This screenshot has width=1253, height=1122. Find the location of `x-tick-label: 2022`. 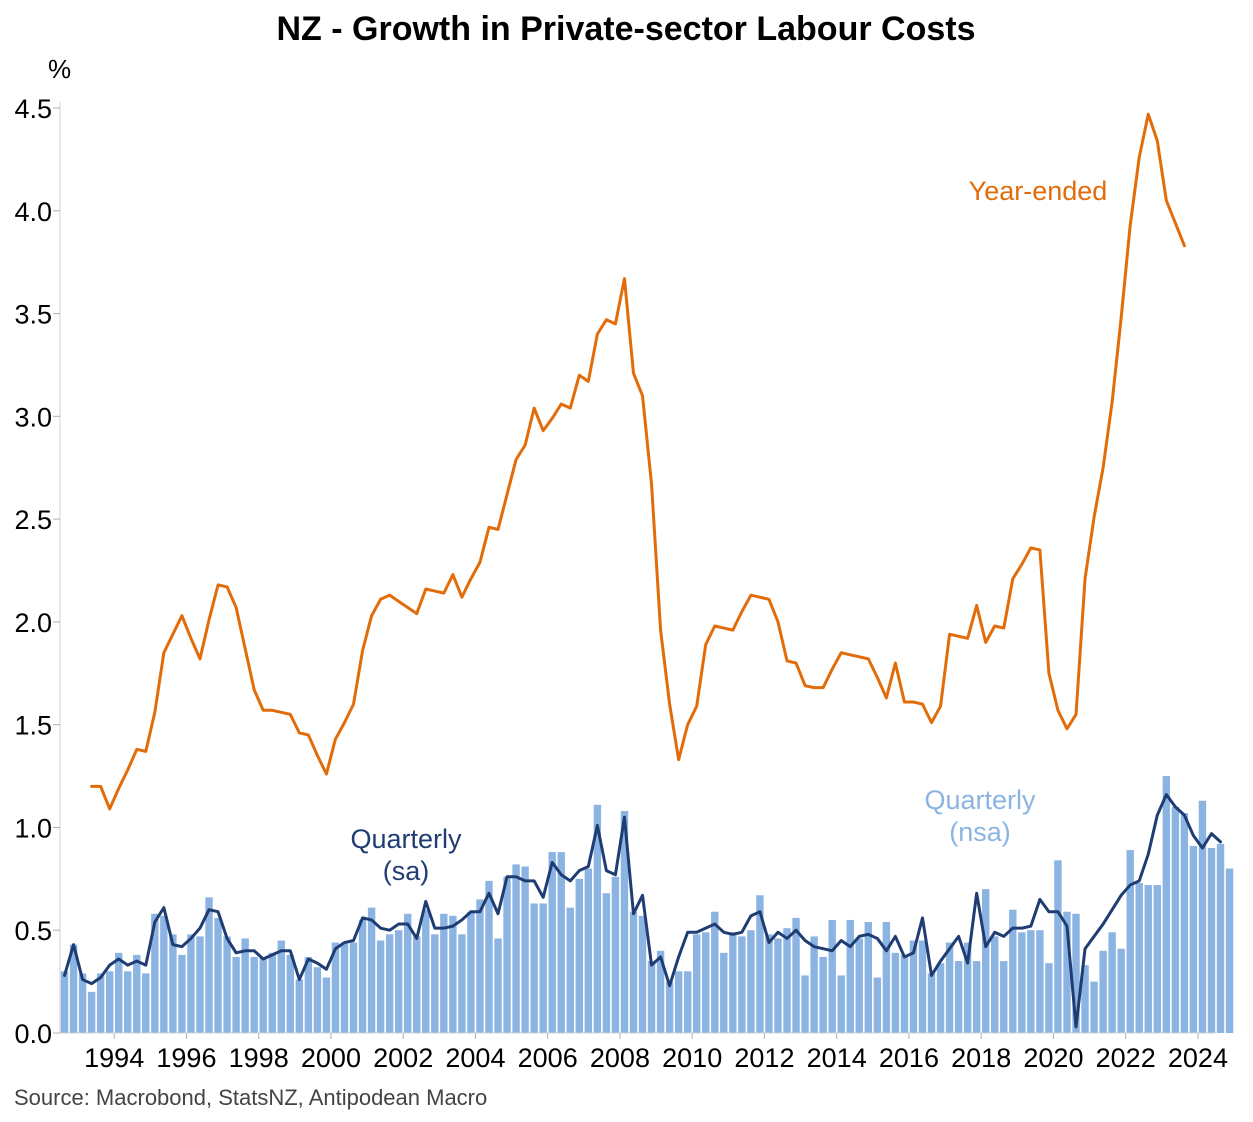

x-tick-label: 2022 is located at coordinates (1126, 1058).